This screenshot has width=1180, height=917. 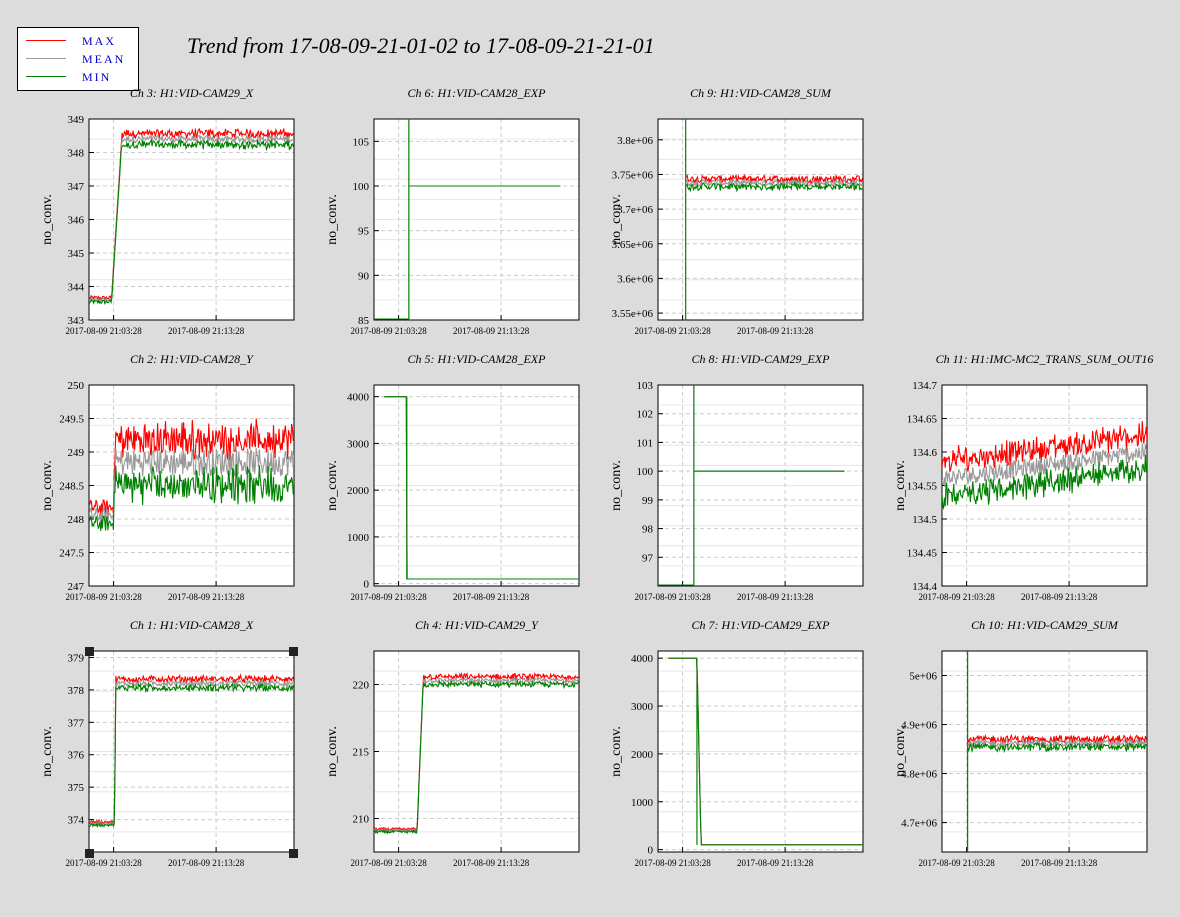 I want to click on y-tick-label: 85, so click(x=364, y=321).